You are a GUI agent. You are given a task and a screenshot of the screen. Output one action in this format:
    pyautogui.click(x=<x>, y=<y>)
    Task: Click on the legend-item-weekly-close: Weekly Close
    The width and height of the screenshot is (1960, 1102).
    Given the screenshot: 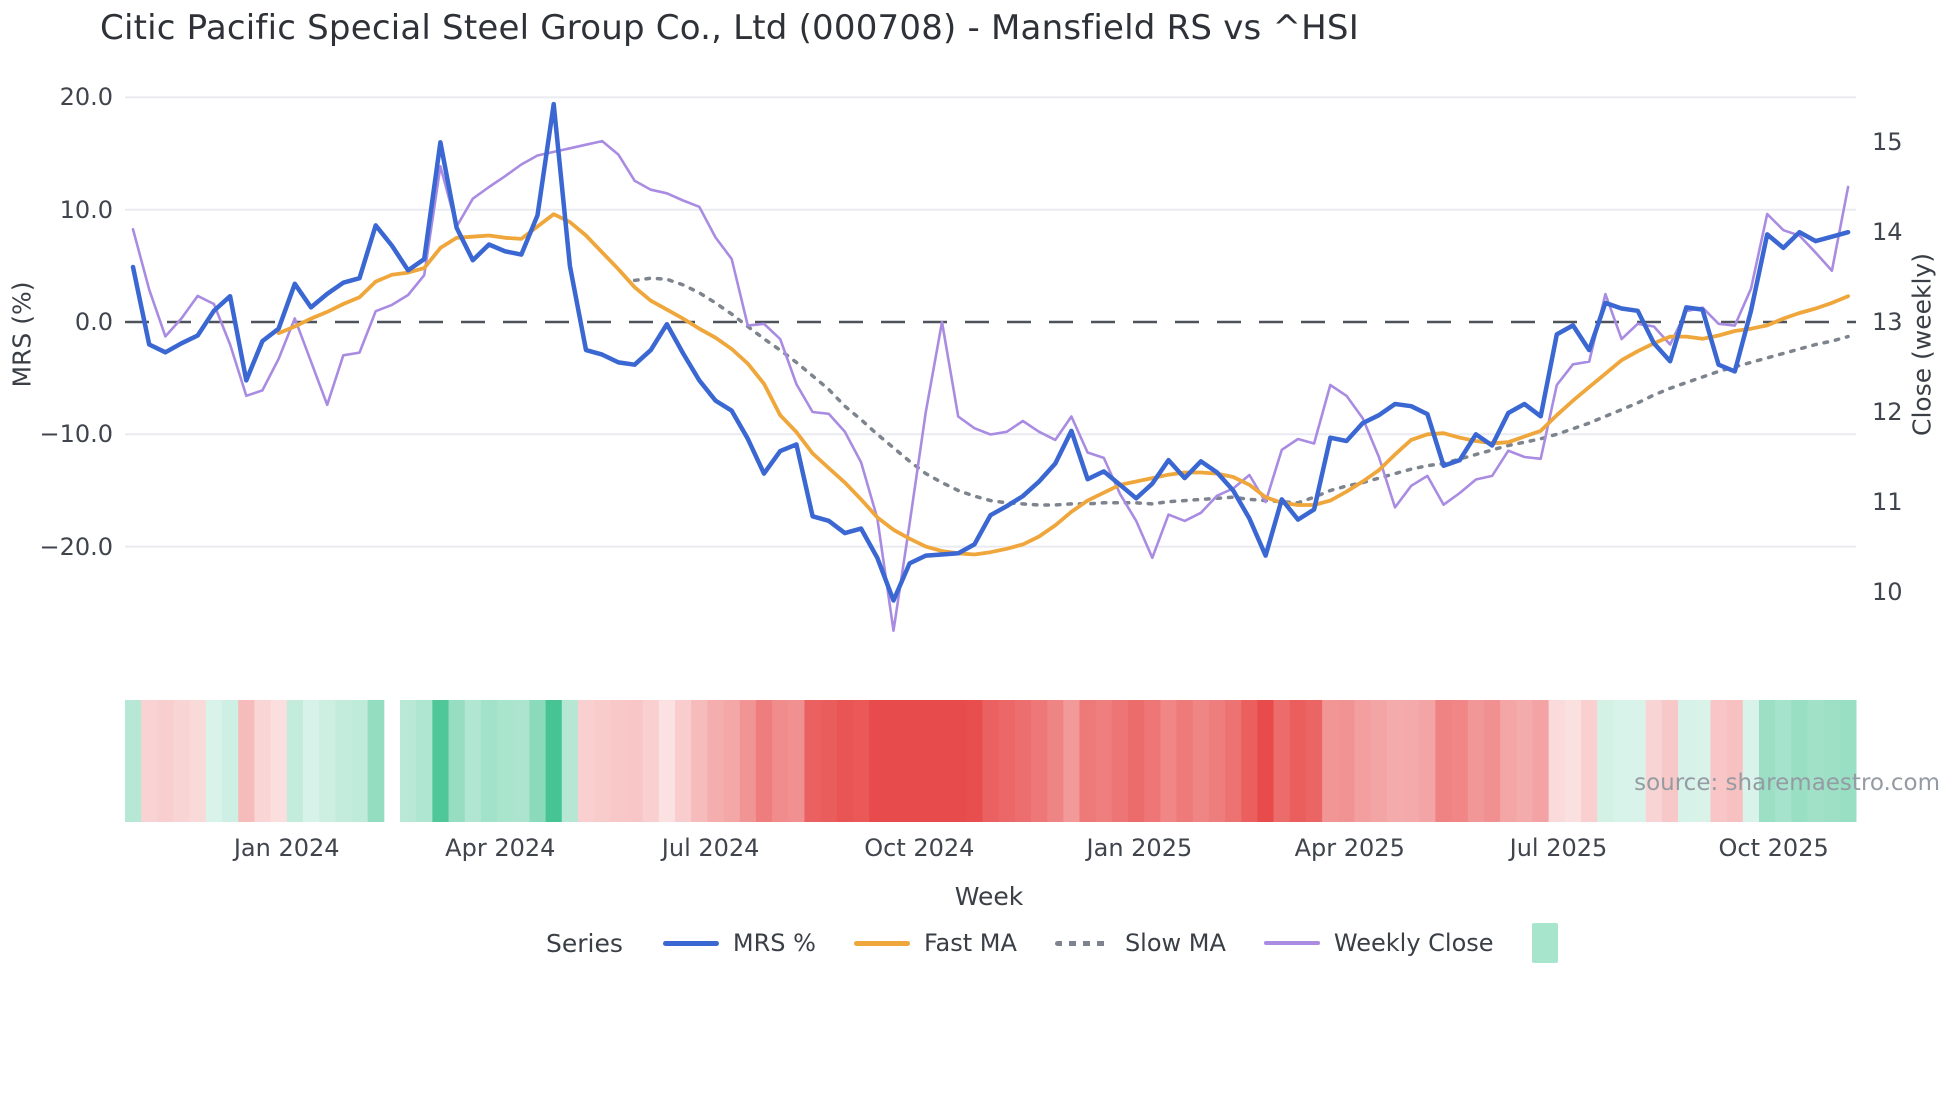 What is the action you would take?
    pyautogui.click(x=1378, y=943)
    